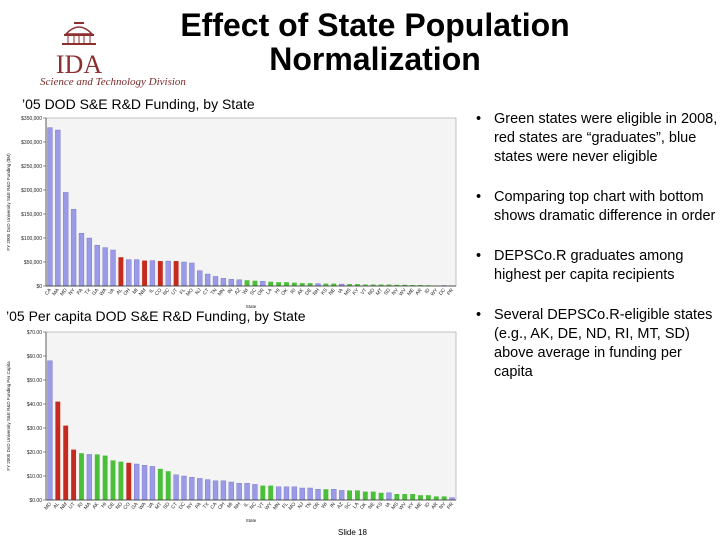 This screenshot has width=720, height=540. What do you see at coordinates (35, 429) in the screenshot?
I see `y-tick-label: $30.00` at bounding box center [35, 429].